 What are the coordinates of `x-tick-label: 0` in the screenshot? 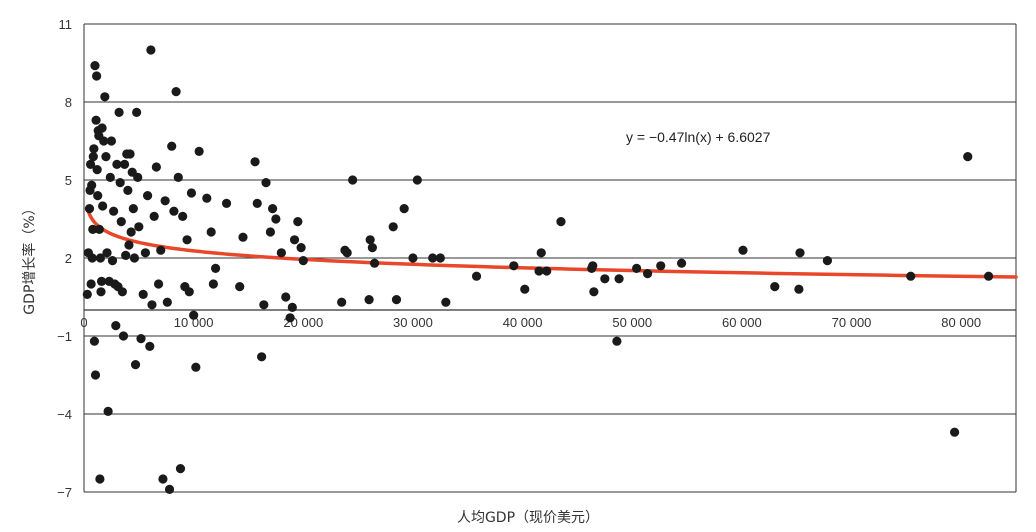 It's located at (83, 322).